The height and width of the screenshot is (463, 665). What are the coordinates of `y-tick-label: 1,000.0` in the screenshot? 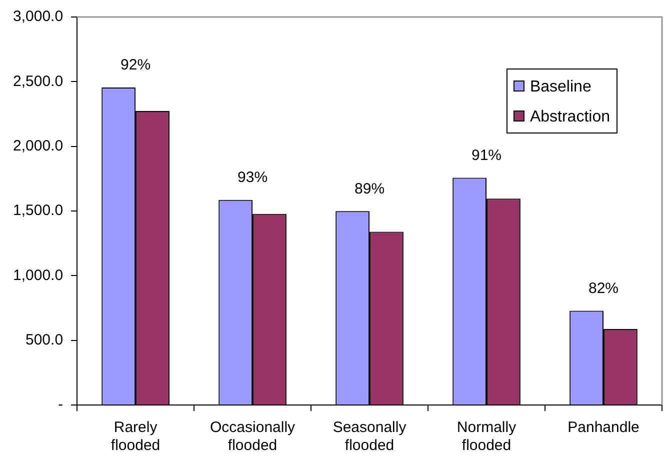 It's located at (38, 275).